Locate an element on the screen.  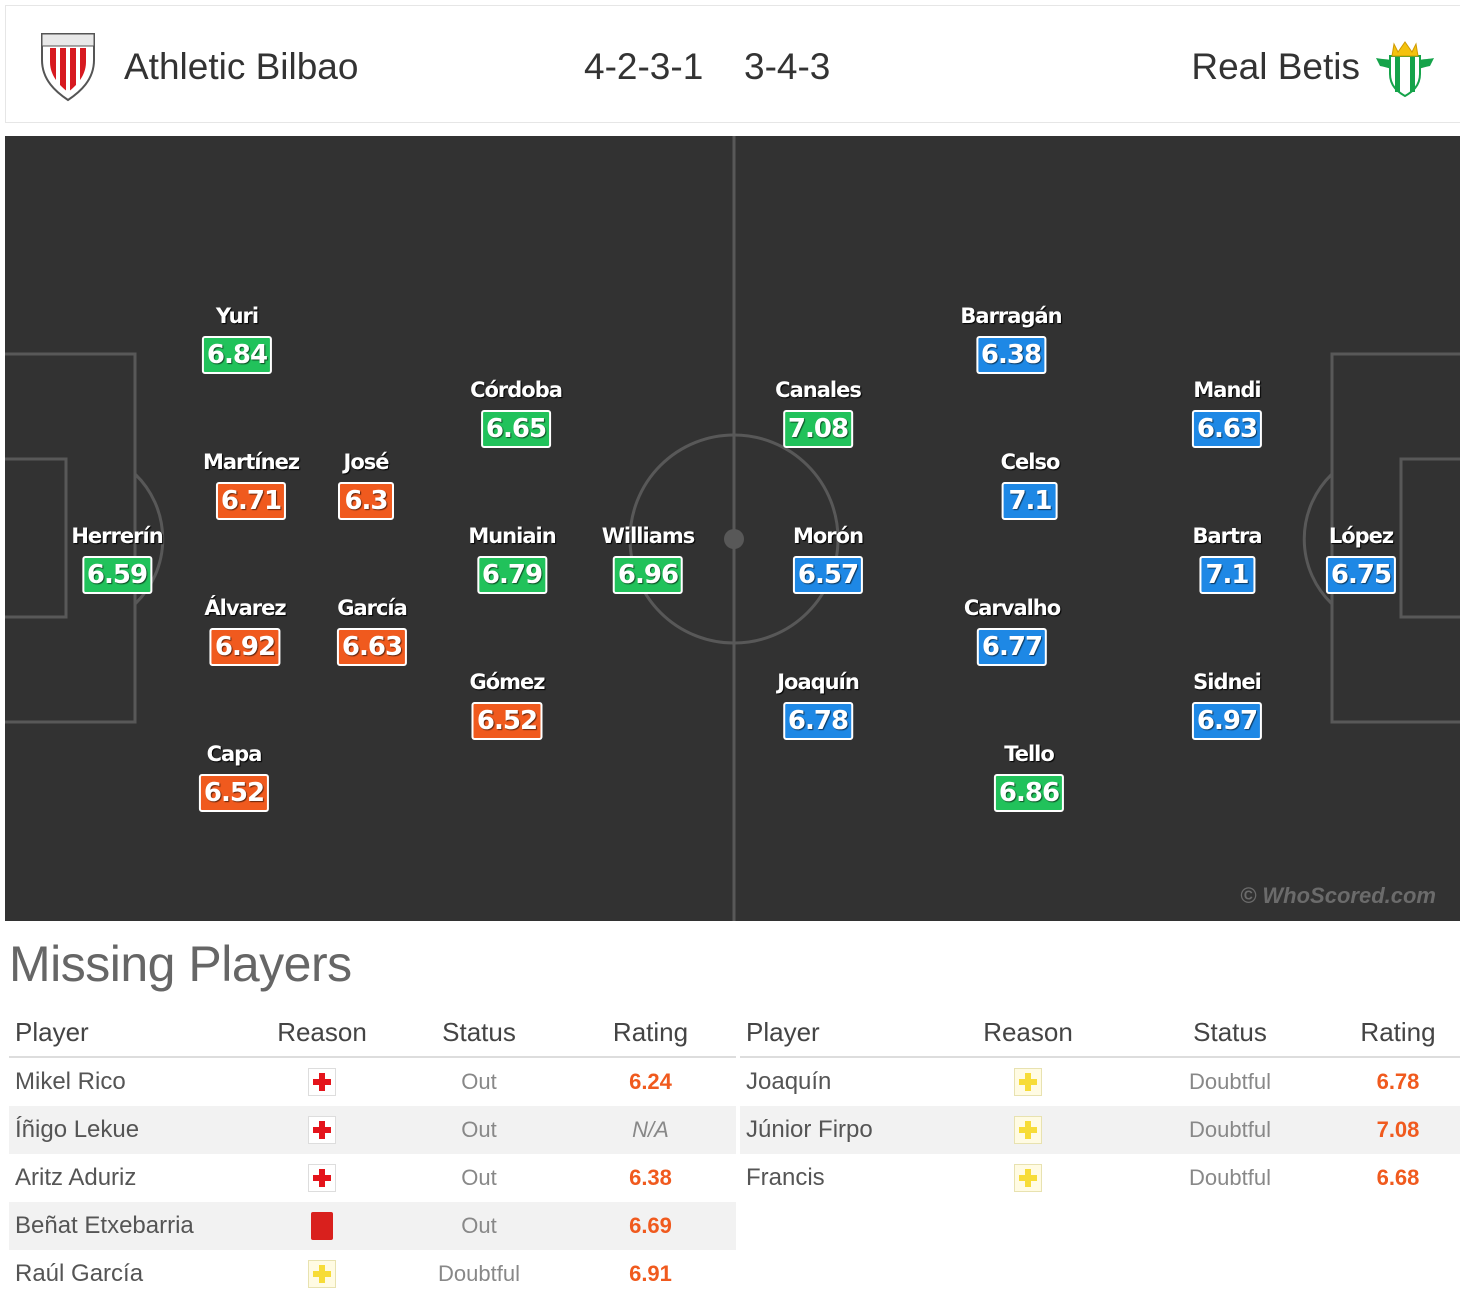
missing-players-title: Missing Players is located at coordinates (180, 964).